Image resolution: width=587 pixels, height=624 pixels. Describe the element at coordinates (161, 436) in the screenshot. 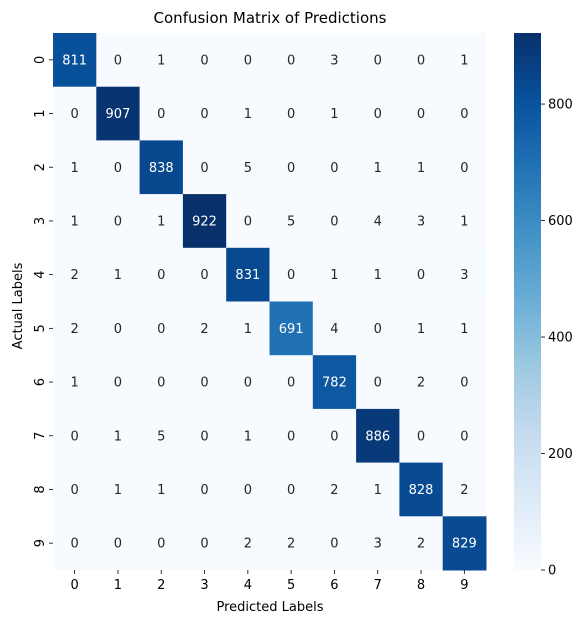

I see `cell-value-label: 5` at that location.